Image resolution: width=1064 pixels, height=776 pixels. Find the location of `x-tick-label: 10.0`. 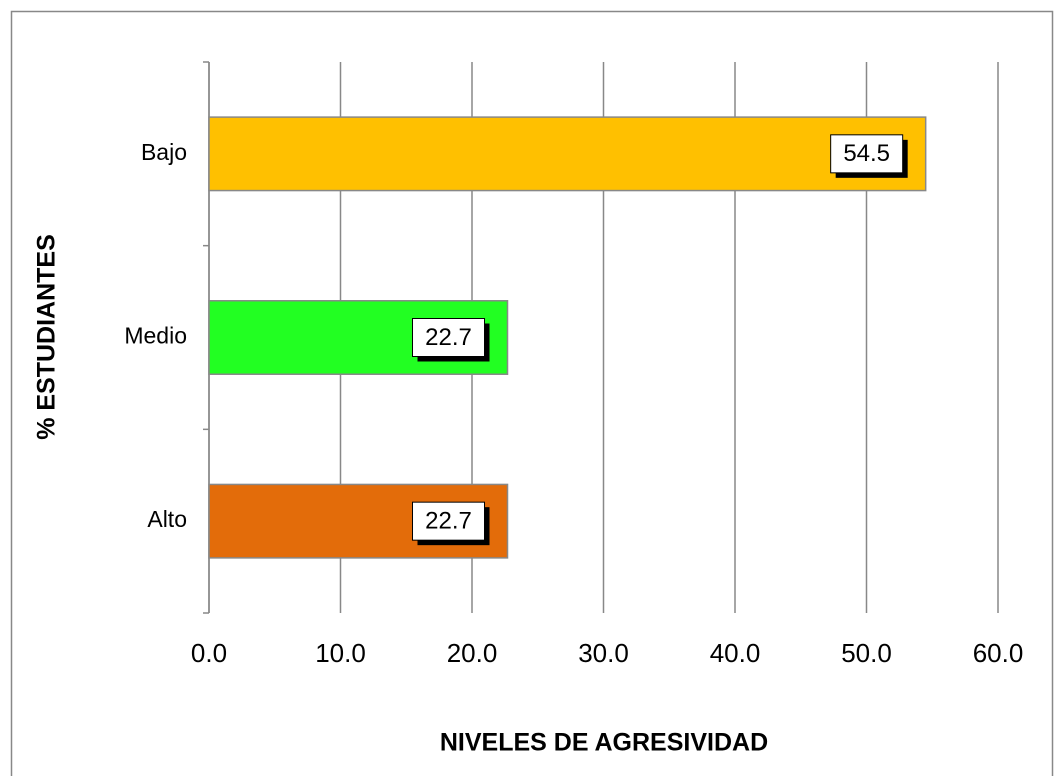

x-tick-label: 10.0 is located at coordinates (340, 653).